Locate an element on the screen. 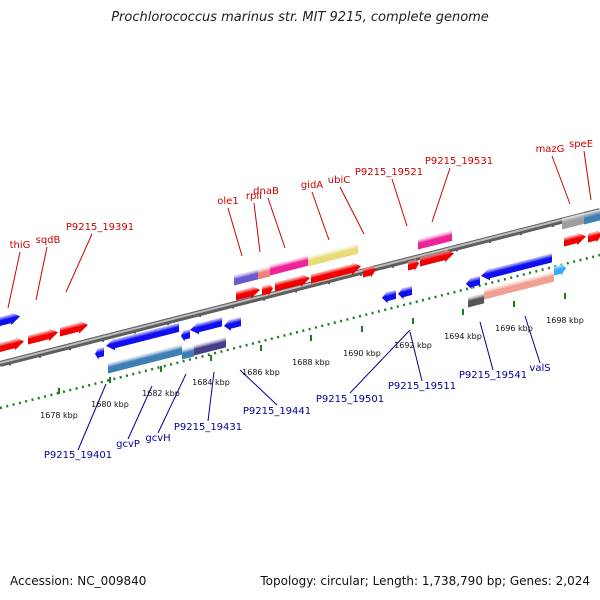  reverse-gene-label: valS is located at coordinates (539, 368).